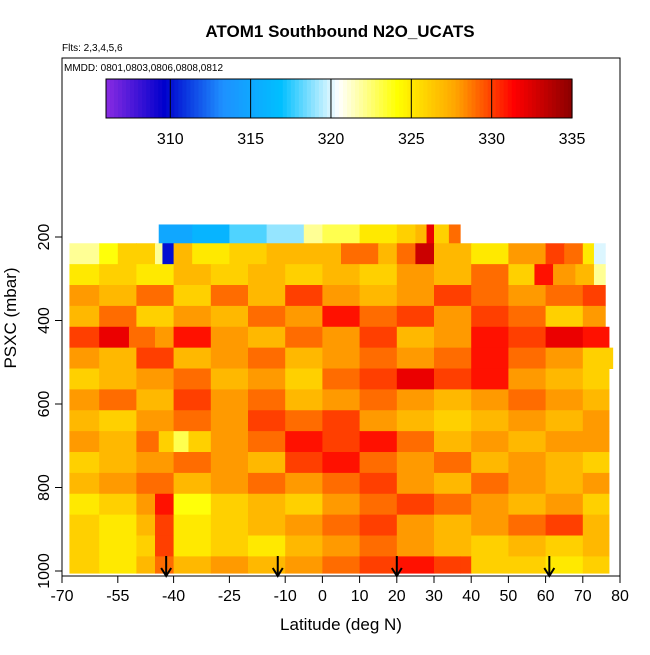 Image resolution: width=650 pixels, height=655 pixels. What do you see at coordinates (549, 567) in the screenshot?
I see `latitude-marker-arrow` at bounding box center [549, 567].